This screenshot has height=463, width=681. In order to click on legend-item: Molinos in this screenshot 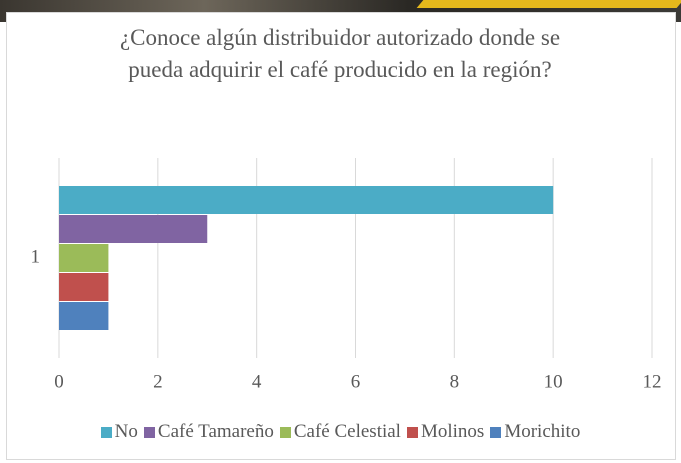, I will do `click(445, 432)`.